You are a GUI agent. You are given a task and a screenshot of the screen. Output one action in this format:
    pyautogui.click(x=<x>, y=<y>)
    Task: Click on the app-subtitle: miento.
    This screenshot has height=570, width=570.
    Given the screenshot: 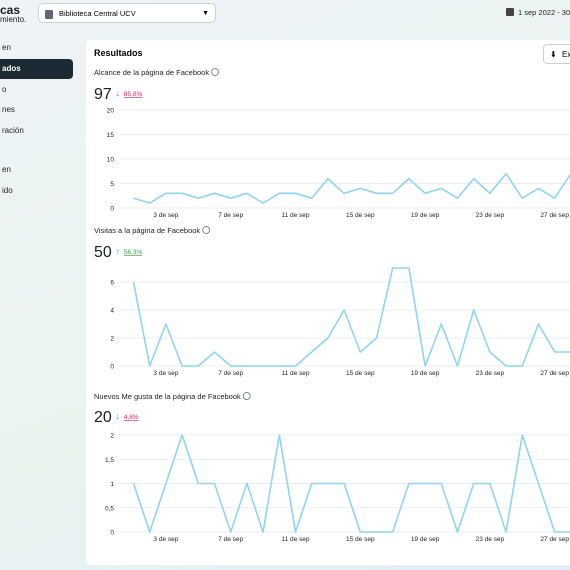 What is the action you would take?
    pyautogui.click(x=13, y=19)
    